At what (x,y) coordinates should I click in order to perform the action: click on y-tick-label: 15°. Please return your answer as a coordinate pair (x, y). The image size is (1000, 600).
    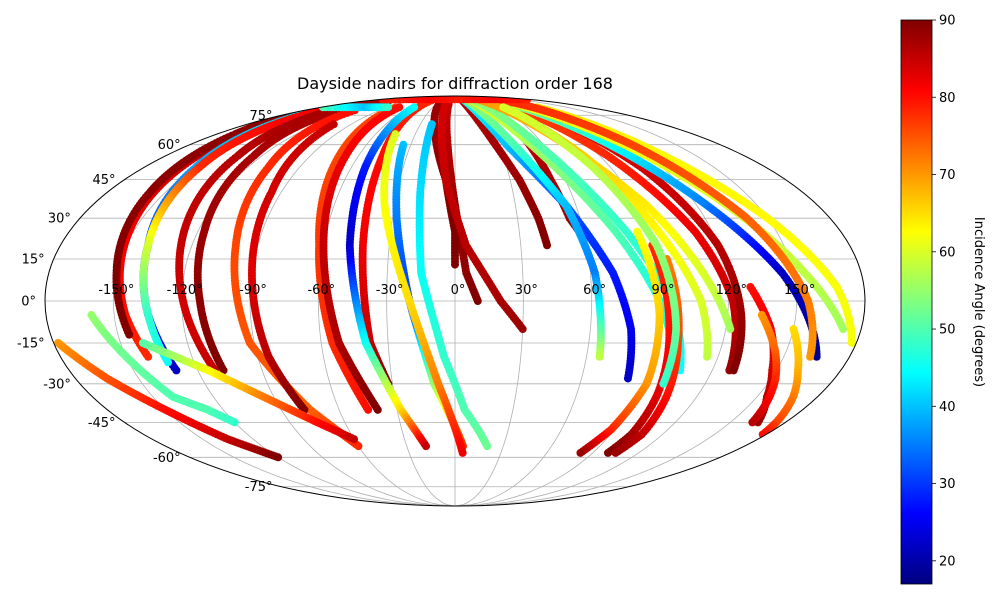
    Looking at the image, I should click on (33, 260).